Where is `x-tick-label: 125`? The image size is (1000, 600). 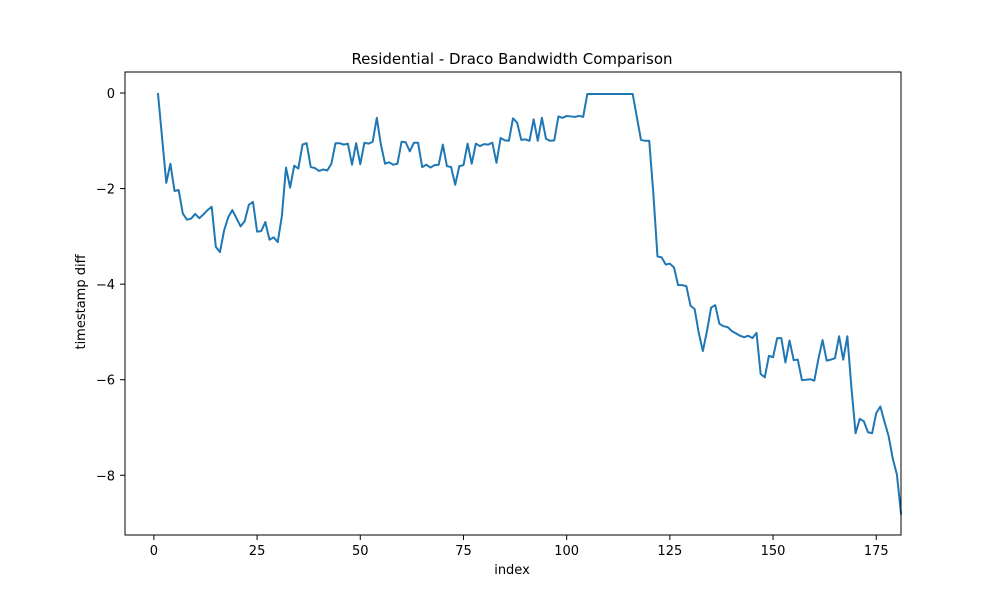 x-tick-label: 125 is located at coordinates (669, 551).